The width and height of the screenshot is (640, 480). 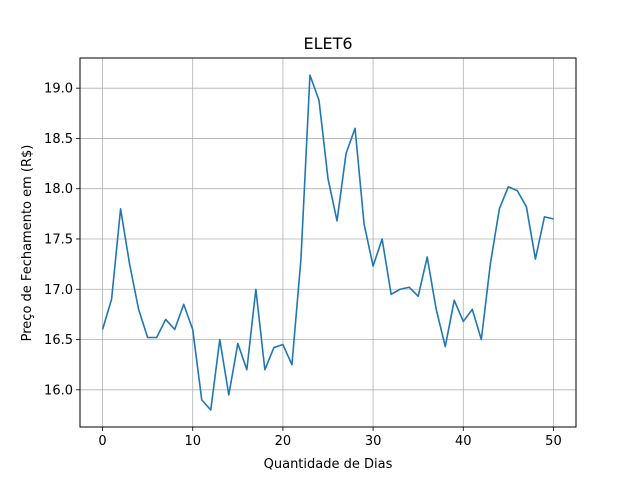 I want to click on x-axis-label: Quantidade de Dias, so click(x=328, y=464).